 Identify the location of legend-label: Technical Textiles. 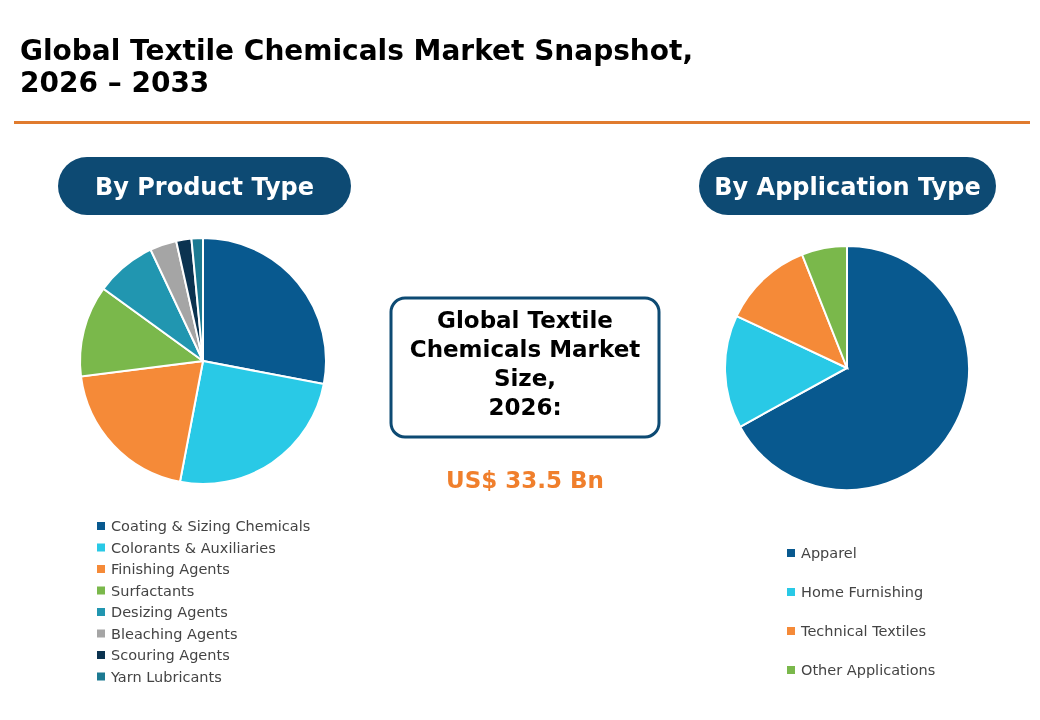
(863, 631).